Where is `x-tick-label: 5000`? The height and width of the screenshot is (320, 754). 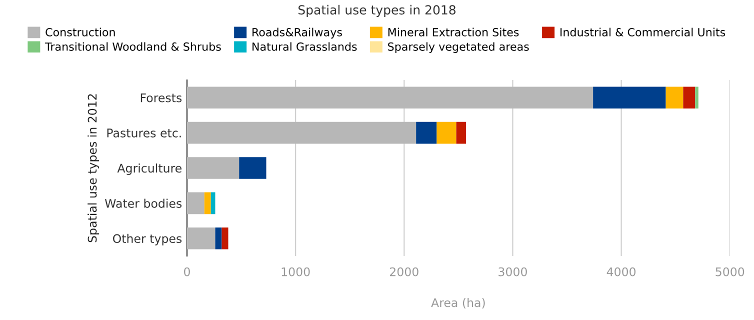
x-tick-label: 5000 is located at coordinates (730, 271).